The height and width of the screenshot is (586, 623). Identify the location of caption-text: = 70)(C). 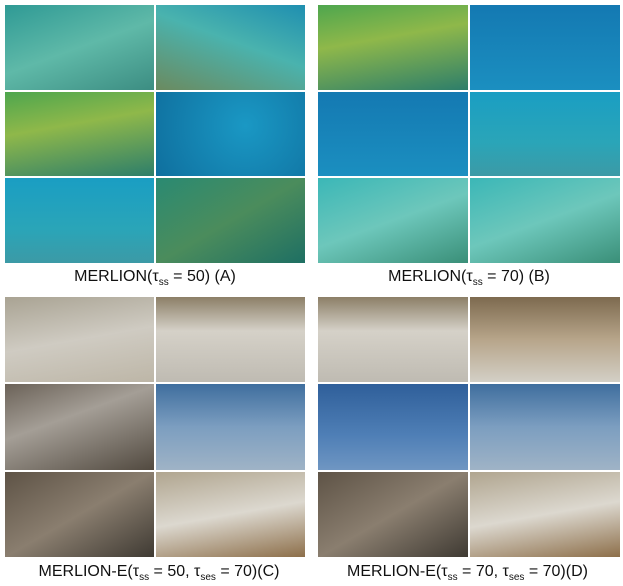
(247, 571).